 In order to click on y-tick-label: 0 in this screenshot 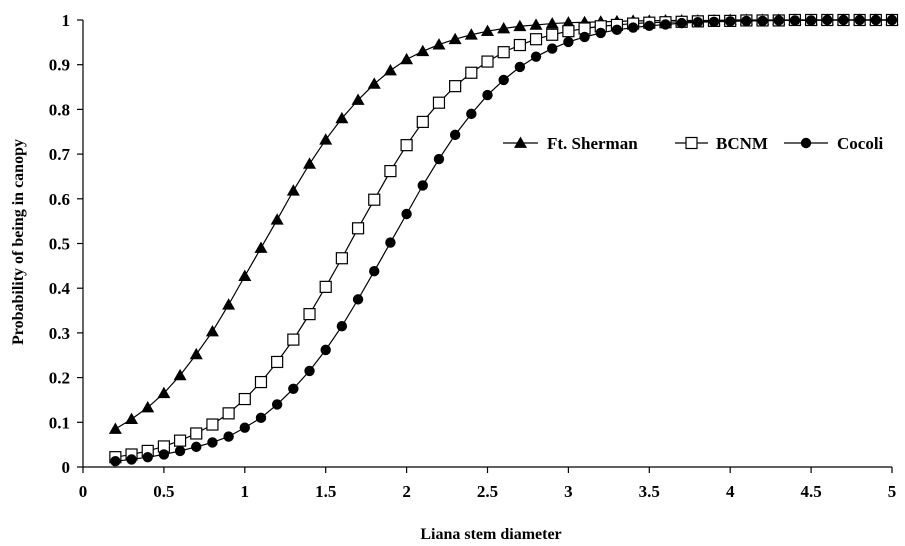, I will do `click(66, 467)`.